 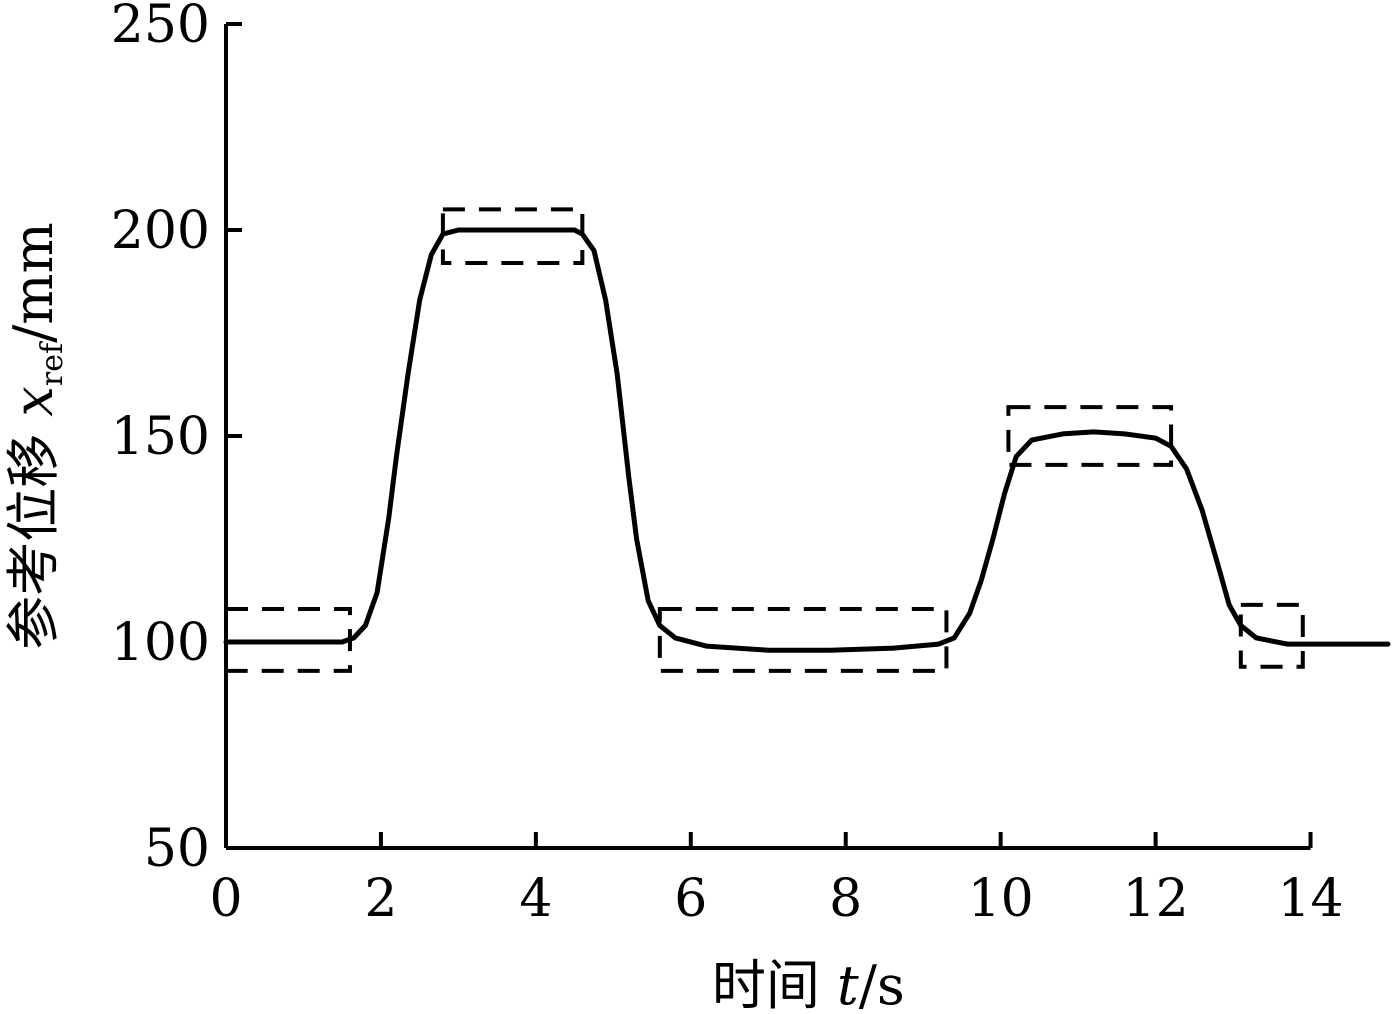 I want to click on x-tick-label: 10, so click(x=1001, y=899).